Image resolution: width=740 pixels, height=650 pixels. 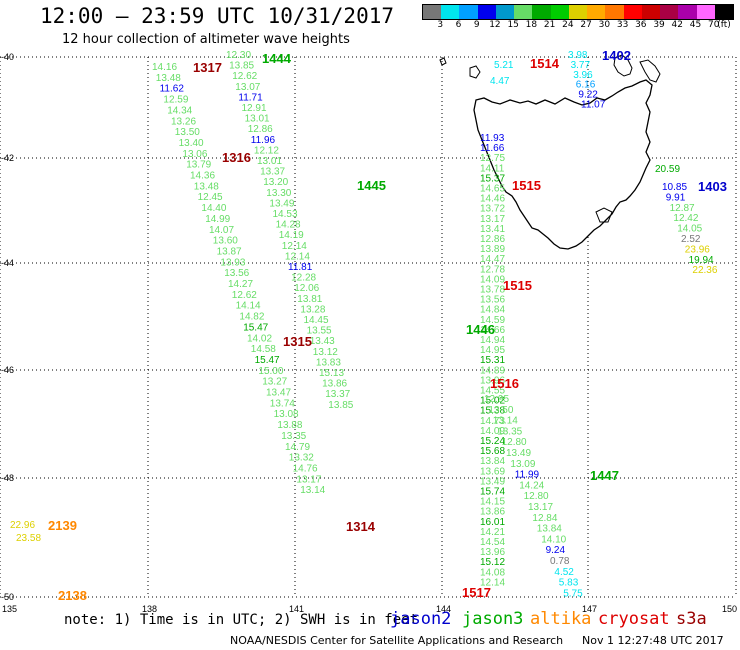 What do you see at coordinates (316, 320) in the screenshot?
I see `swh-value: 14.45` at bounding box center [316, 320].